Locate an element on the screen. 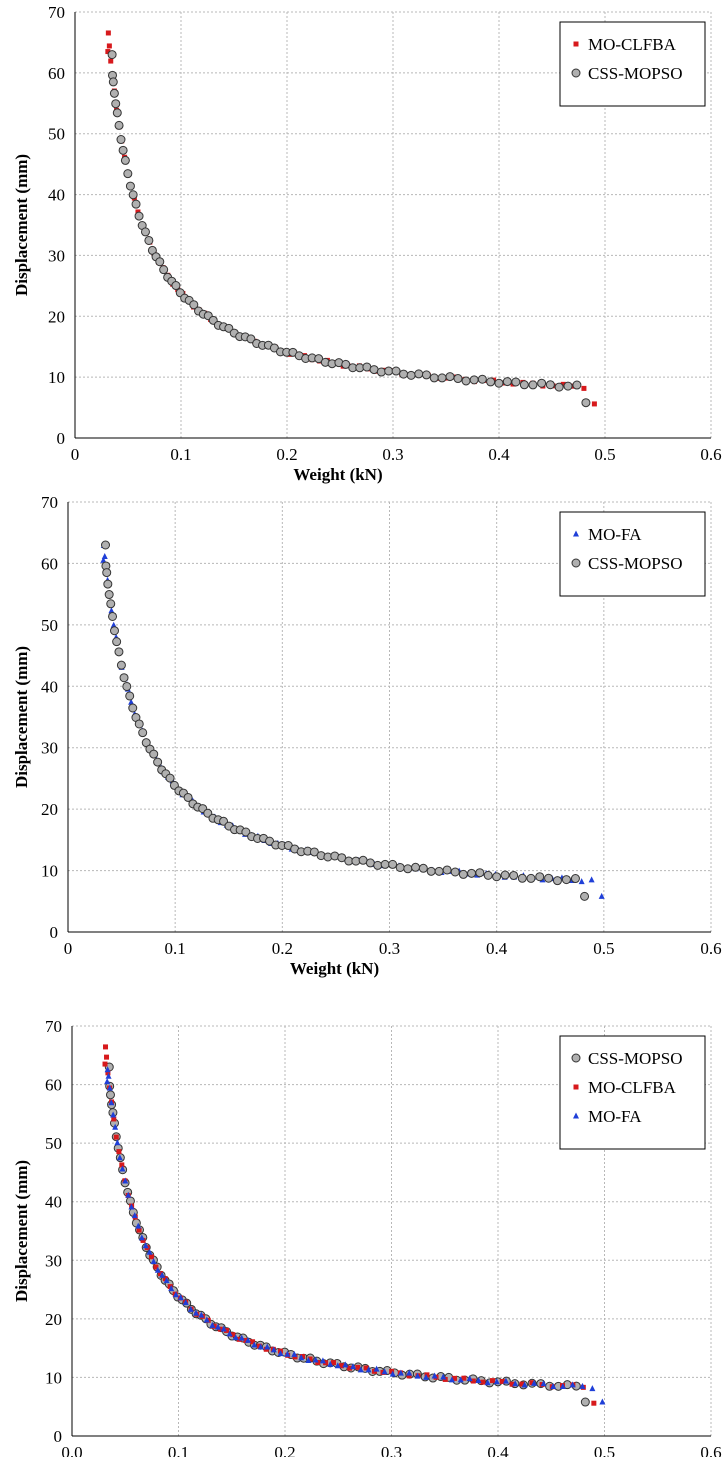 The image size is (727, 1457). x-tick-label: 0.3 is located at coordinates (391, 1450).